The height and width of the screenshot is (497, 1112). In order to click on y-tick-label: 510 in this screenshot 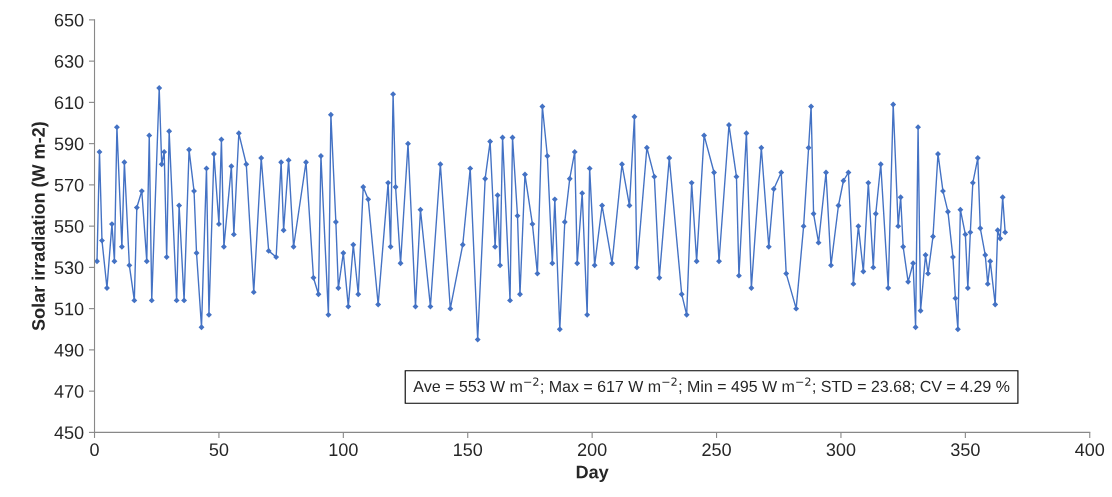, I will do `click(69, 309)`.